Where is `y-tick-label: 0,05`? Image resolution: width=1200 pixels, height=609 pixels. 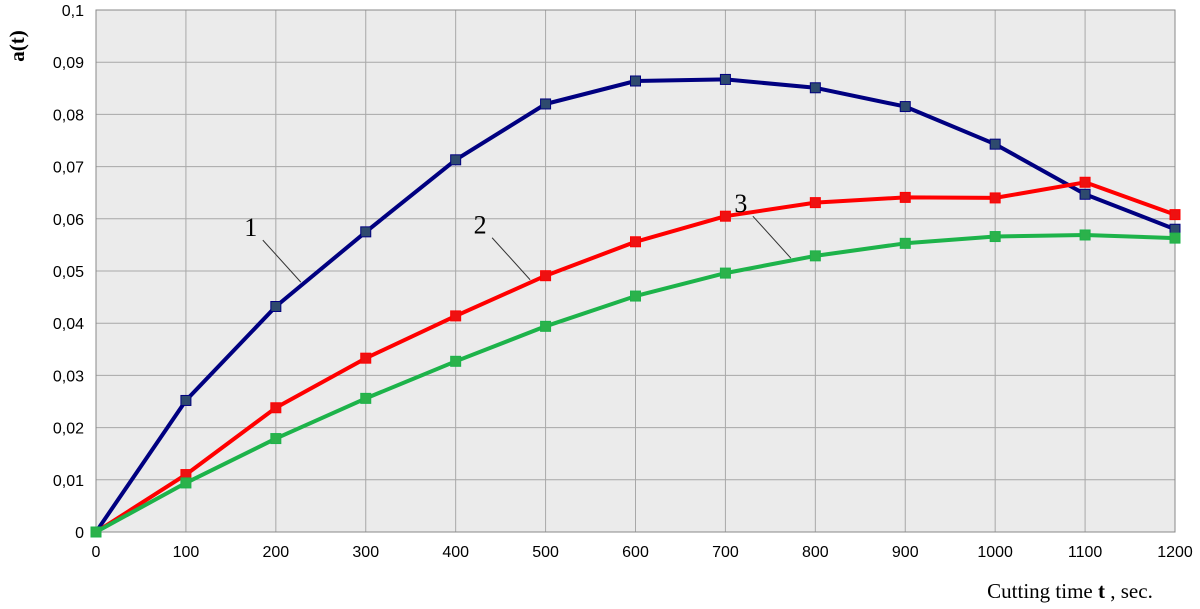 y-tick-label: 0,05 is located at coordinates (68, 272).